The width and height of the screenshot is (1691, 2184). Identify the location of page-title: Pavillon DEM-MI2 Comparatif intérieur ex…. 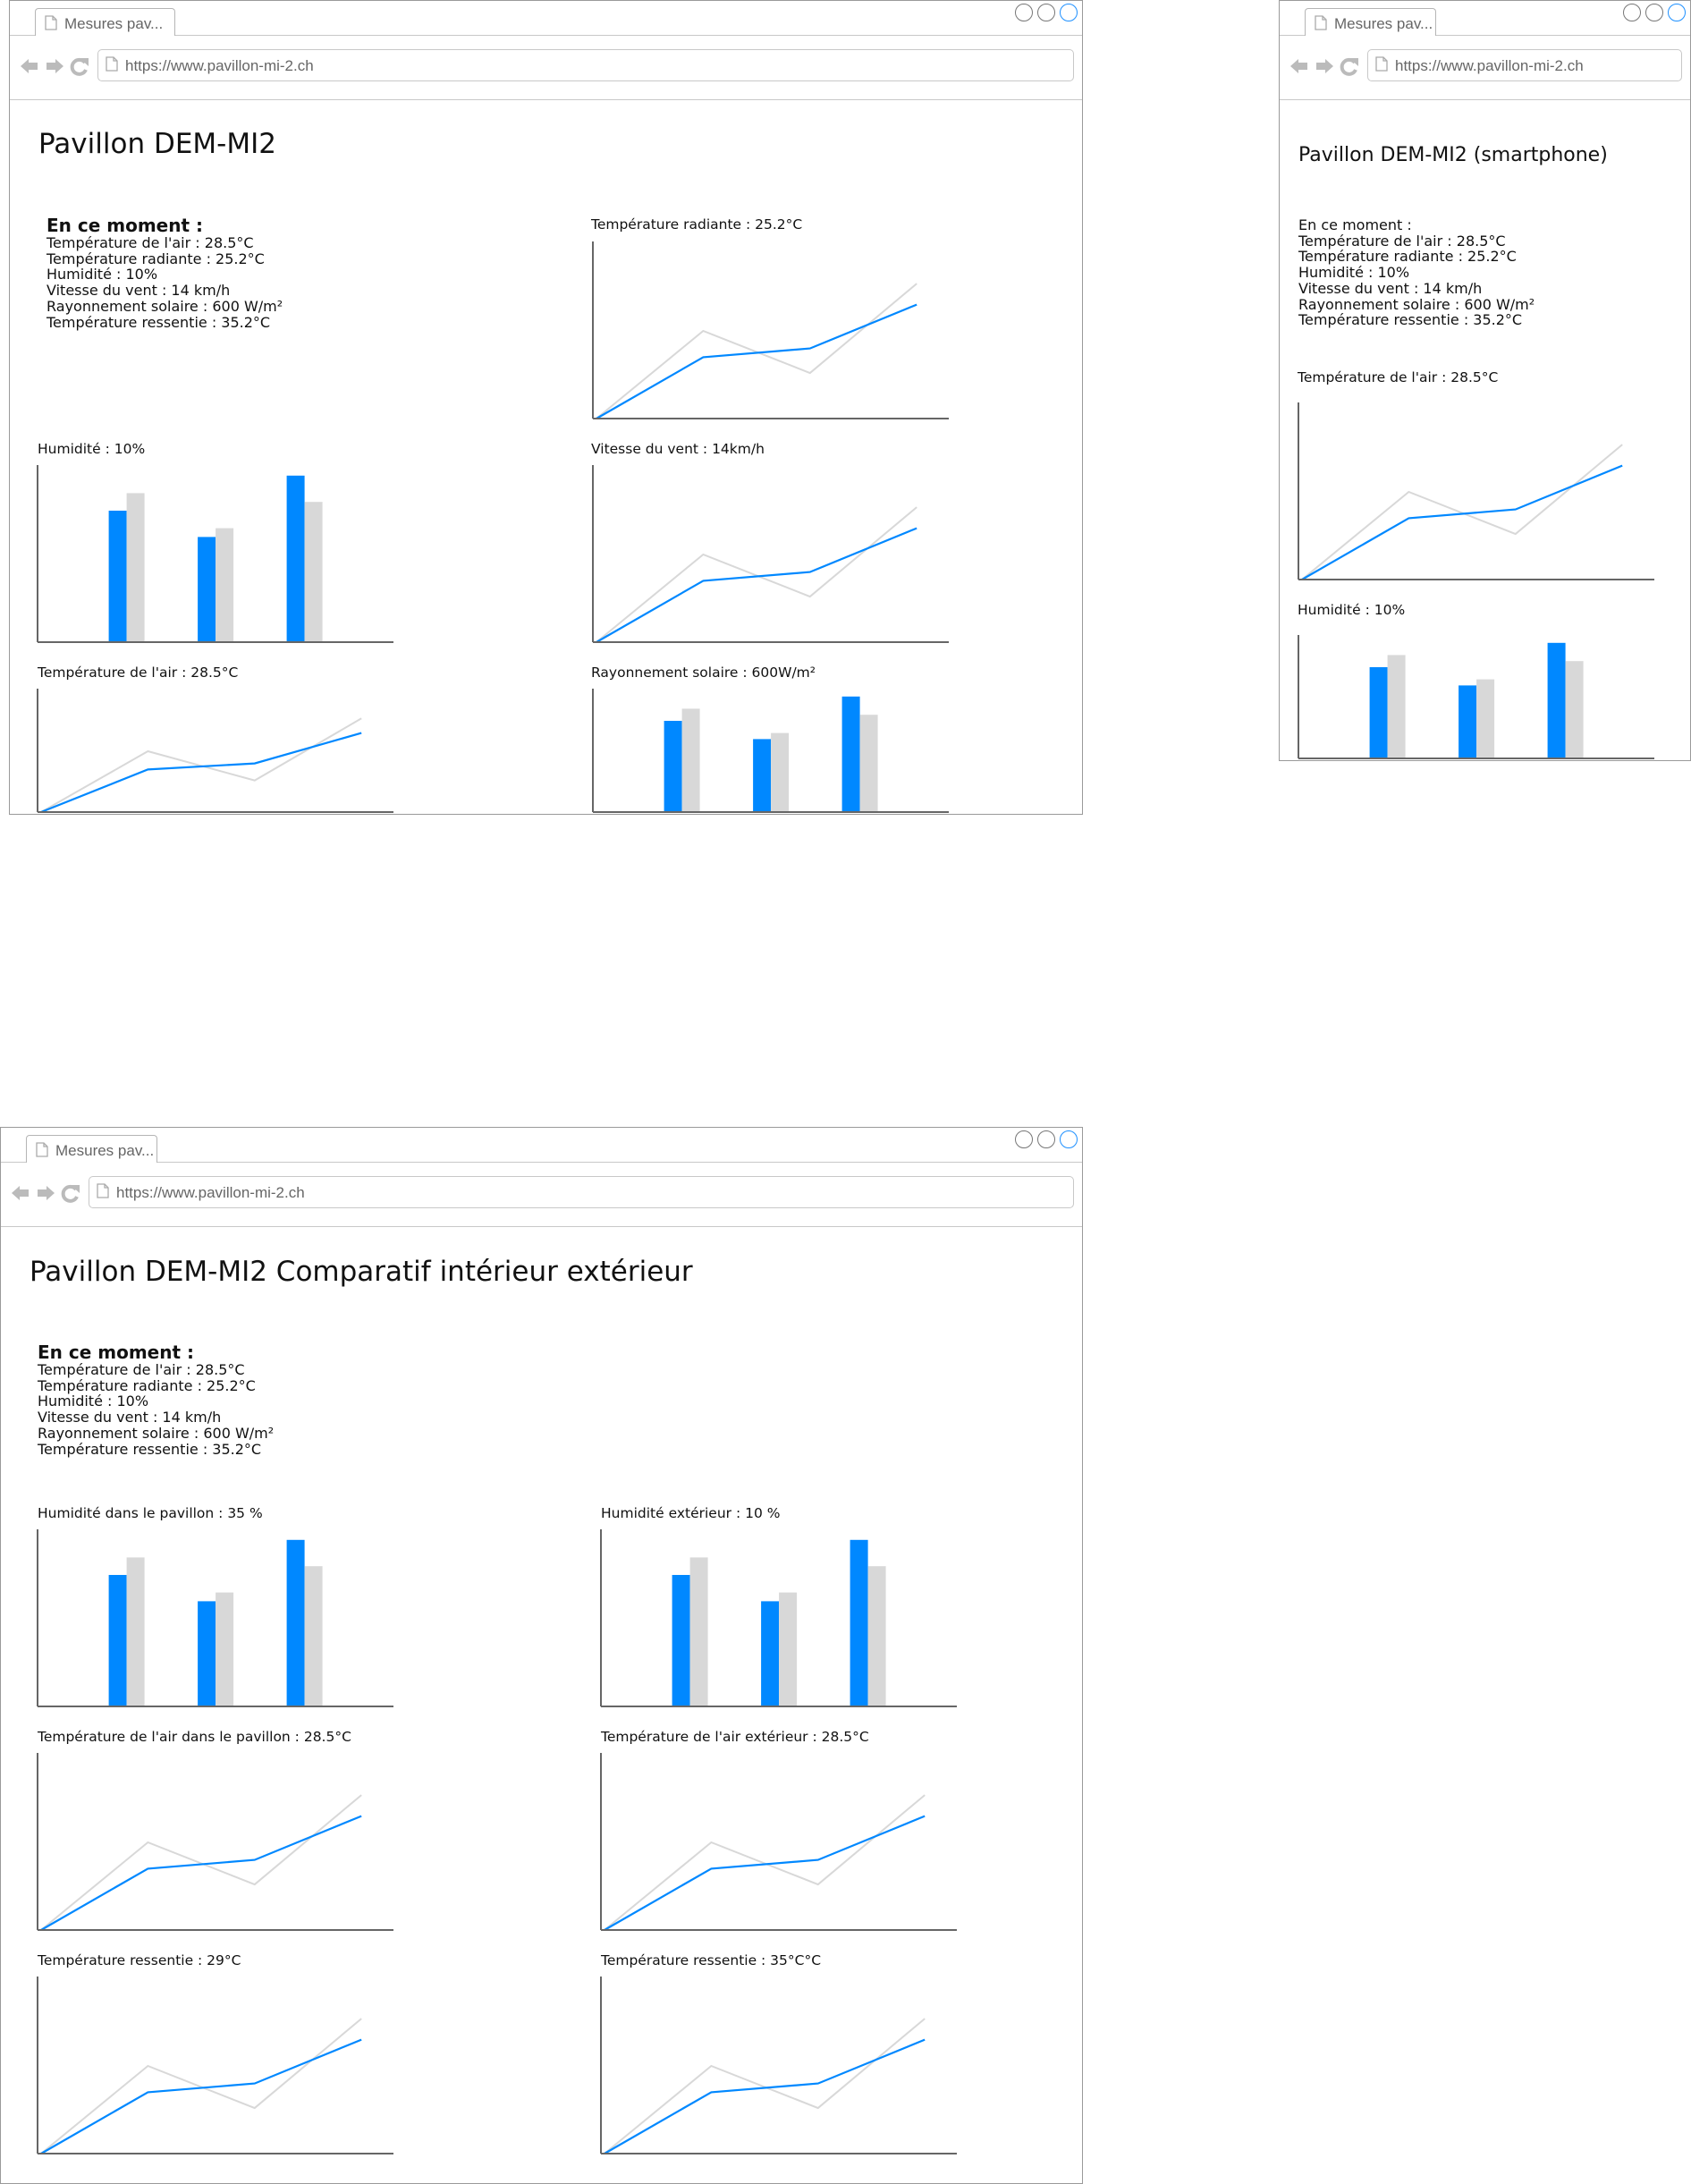
(361, 1272).